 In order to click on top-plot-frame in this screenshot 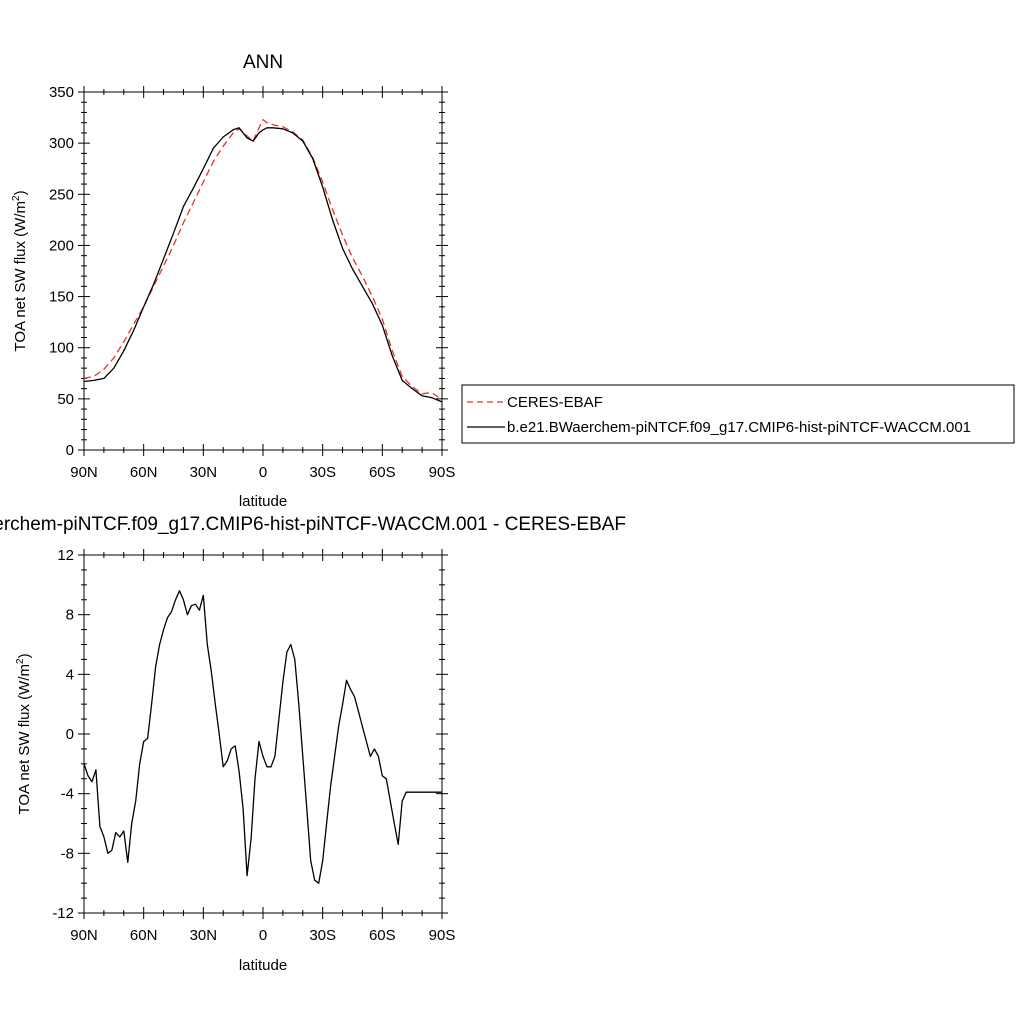, I will do `click(263, 271)`.